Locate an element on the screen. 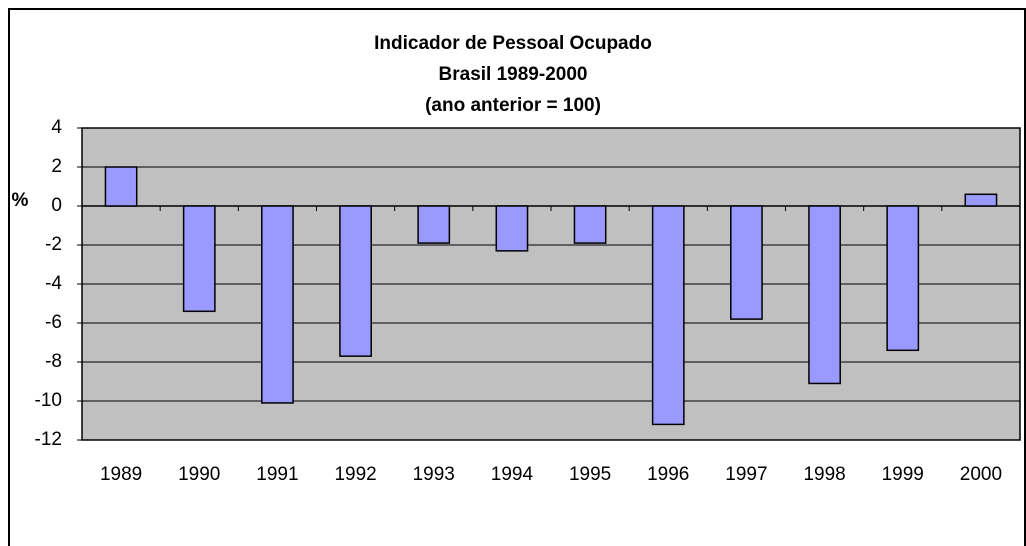 This screenshot has width=1026, height=546. chart-title: (ano anterior = 100) is located at coordinates (513, 105).